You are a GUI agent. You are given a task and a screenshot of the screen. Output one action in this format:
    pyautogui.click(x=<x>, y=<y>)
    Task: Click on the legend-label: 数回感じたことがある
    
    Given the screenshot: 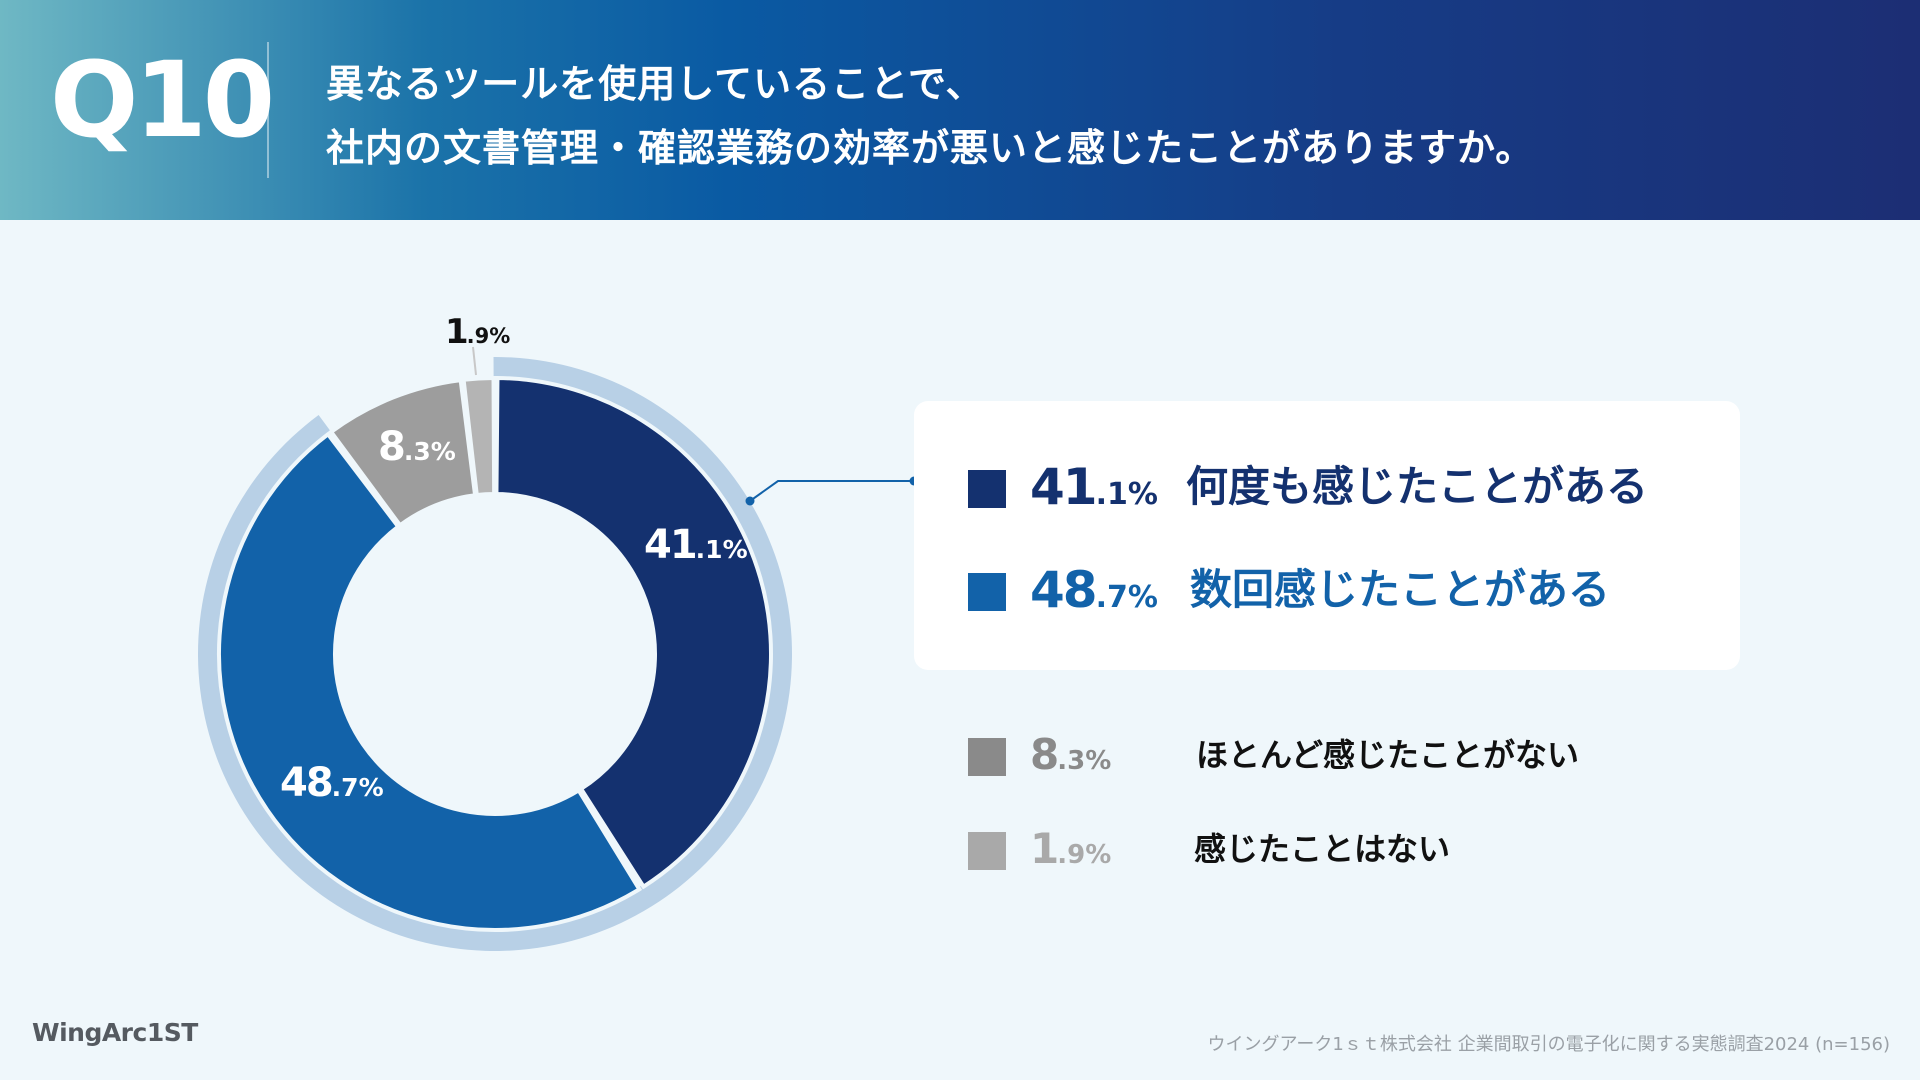 What is the action you would take?
    pyautogui.click(x=1400, y=589)
    